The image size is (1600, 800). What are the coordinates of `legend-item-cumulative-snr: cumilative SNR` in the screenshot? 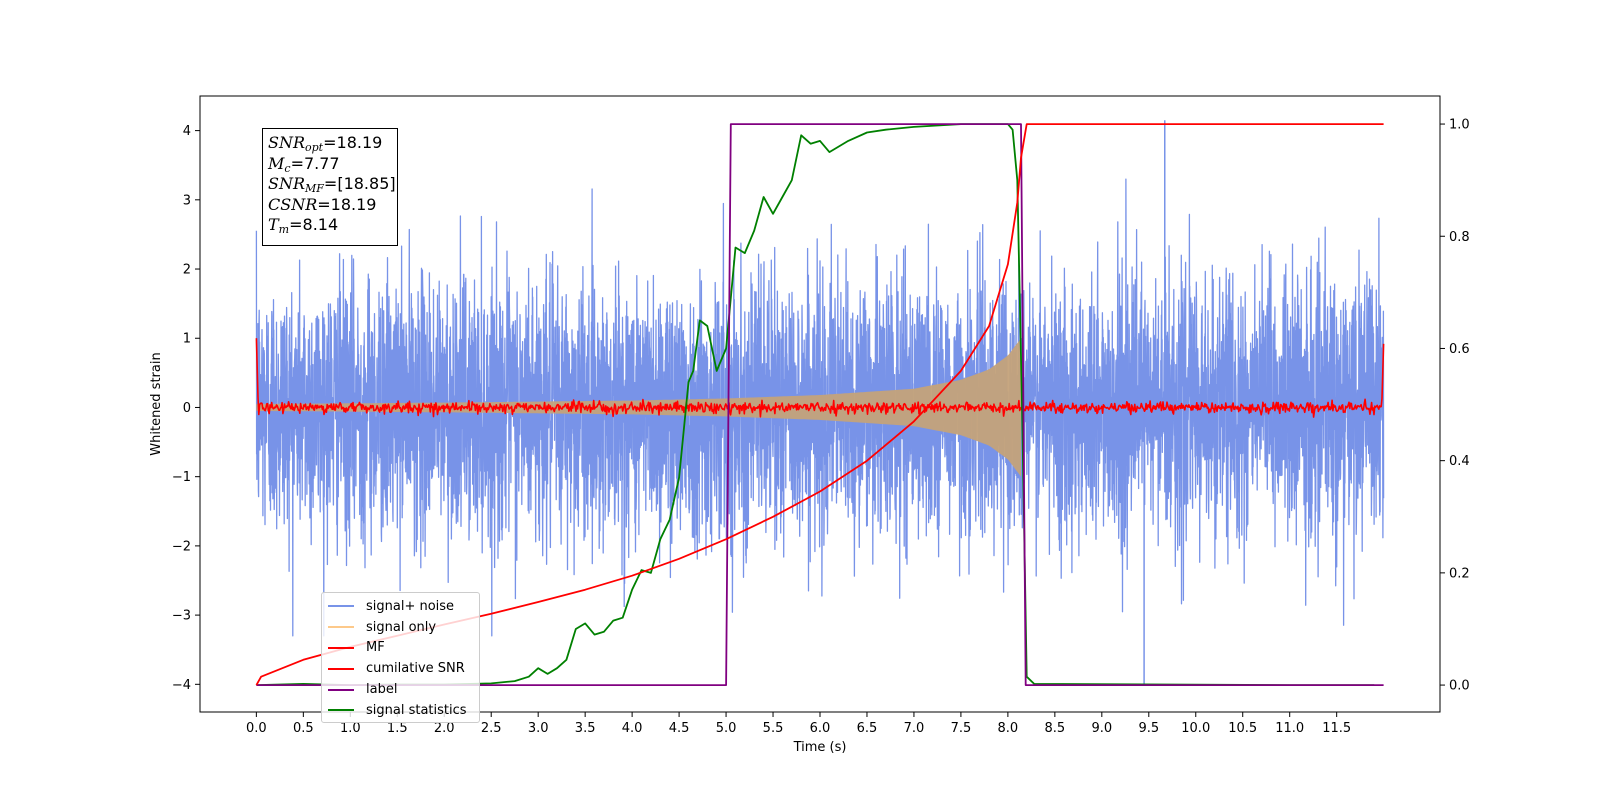 It's located at (403, 668).